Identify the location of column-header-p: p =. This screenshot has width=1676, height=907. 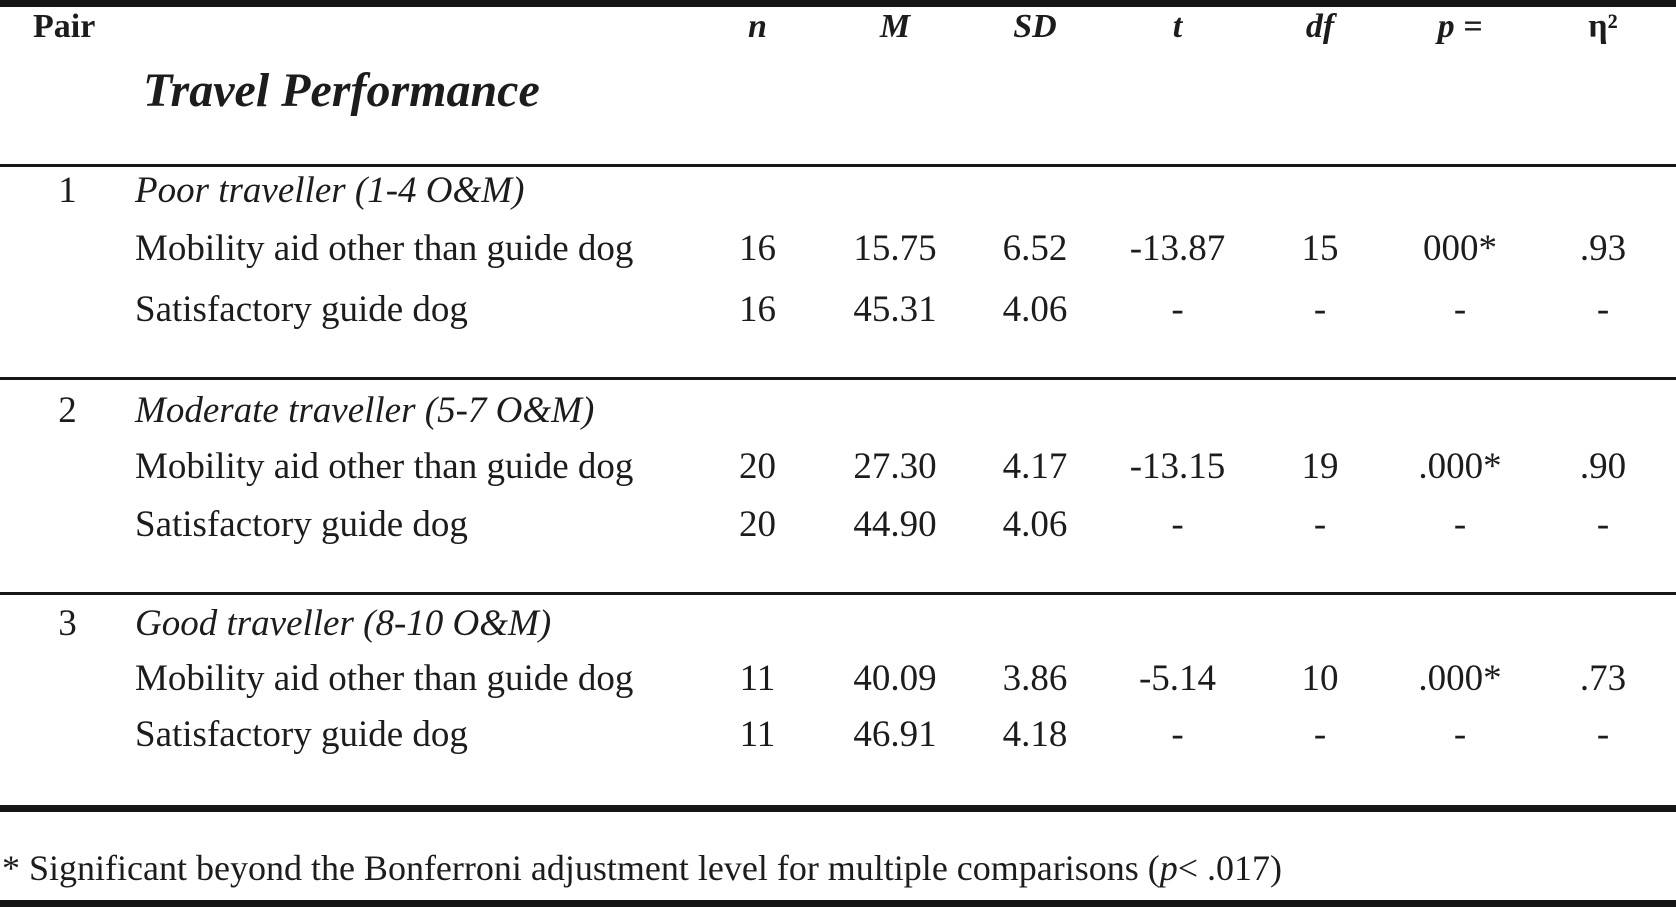
(1460, 26).